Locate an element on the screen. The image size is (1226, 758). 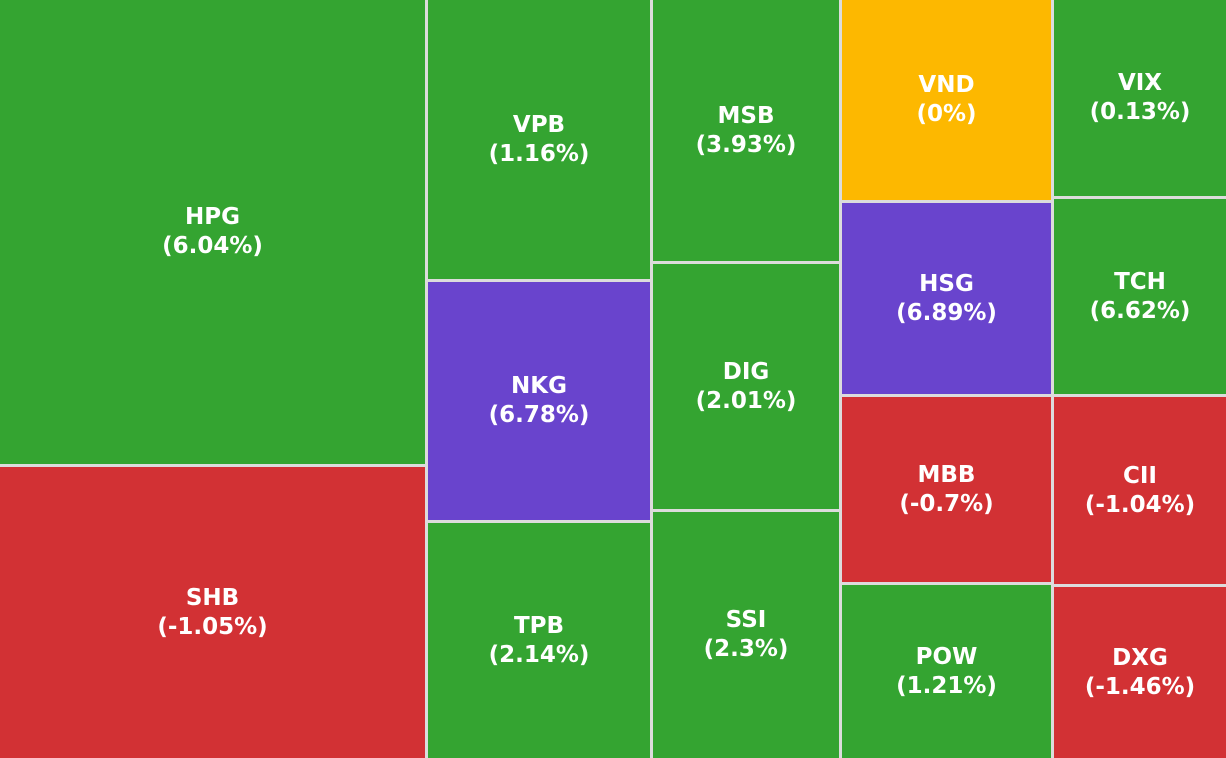
stock-symbol: NKG is located at coordinates (539, 386).